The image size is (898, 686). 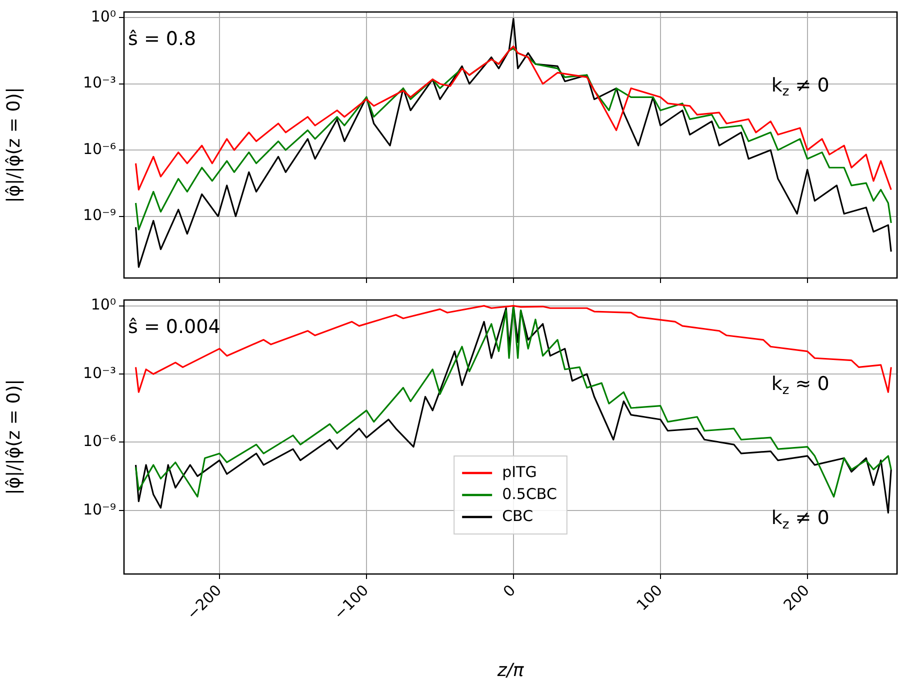 What do you see at coordinates (518, 515) in the screenshot?
I see `legend-label: CBC` at bounding box center [518, 515].